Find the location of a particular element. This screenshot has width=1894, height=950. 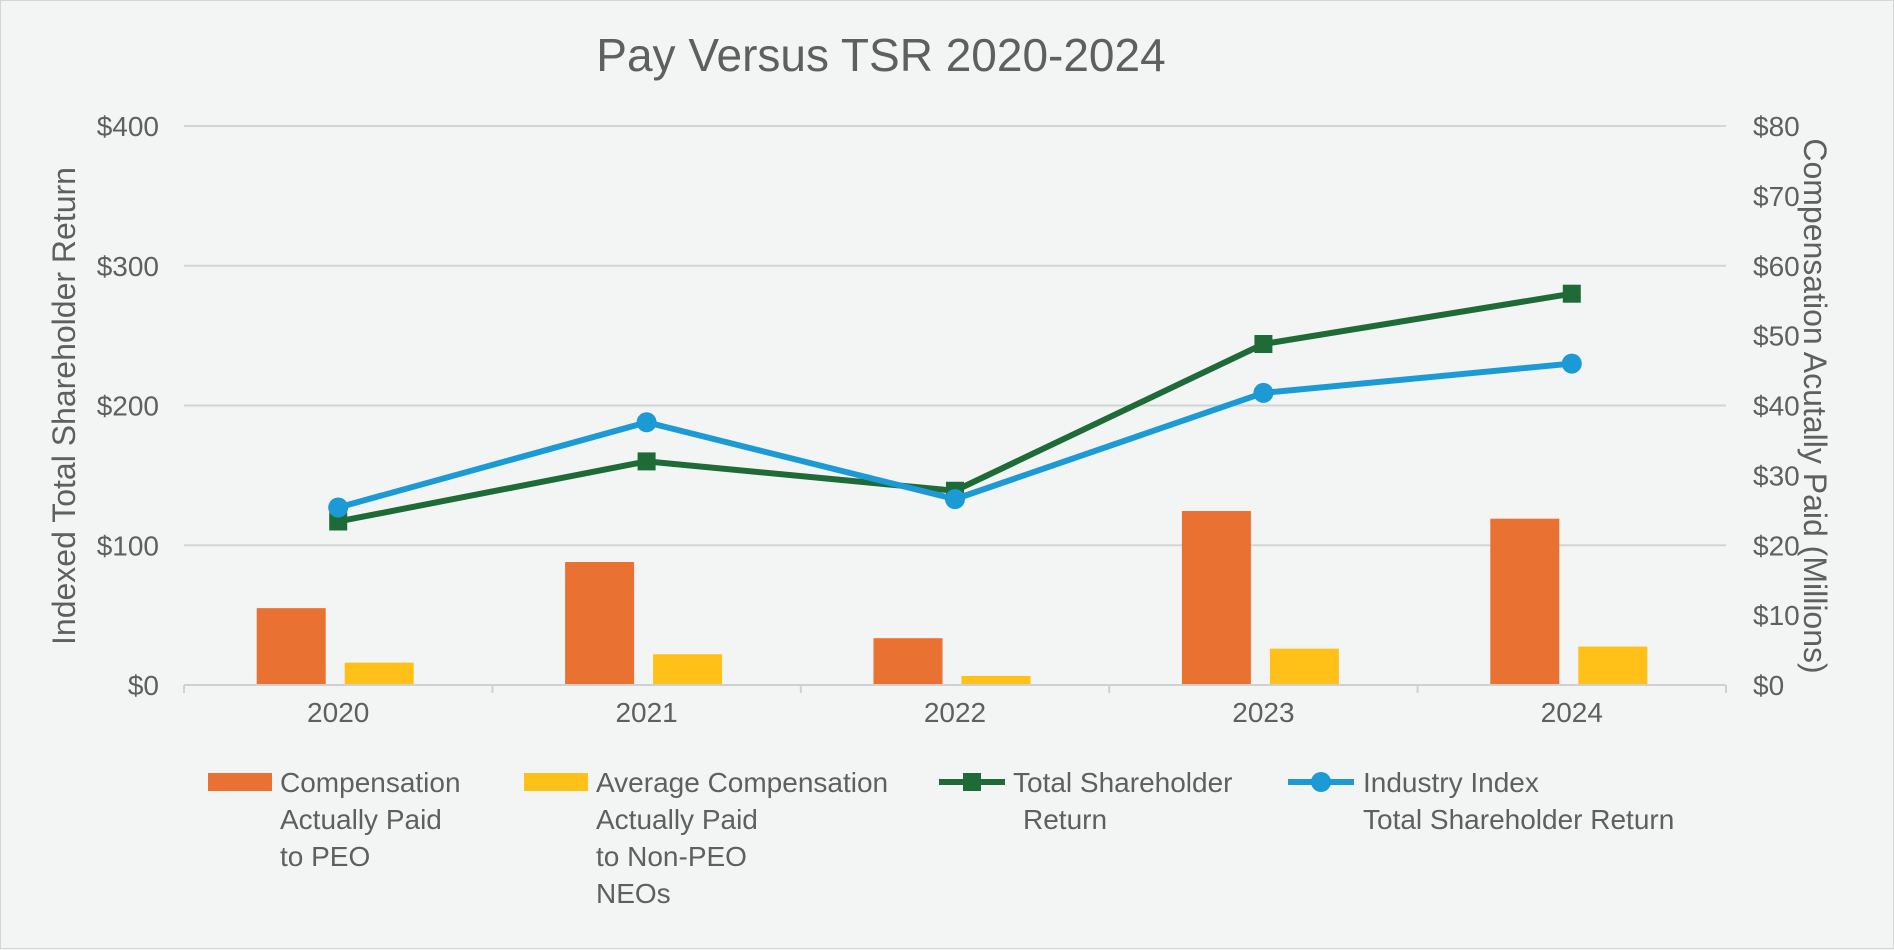

y-tick-label: $300 is located at coordinates (128, 266).